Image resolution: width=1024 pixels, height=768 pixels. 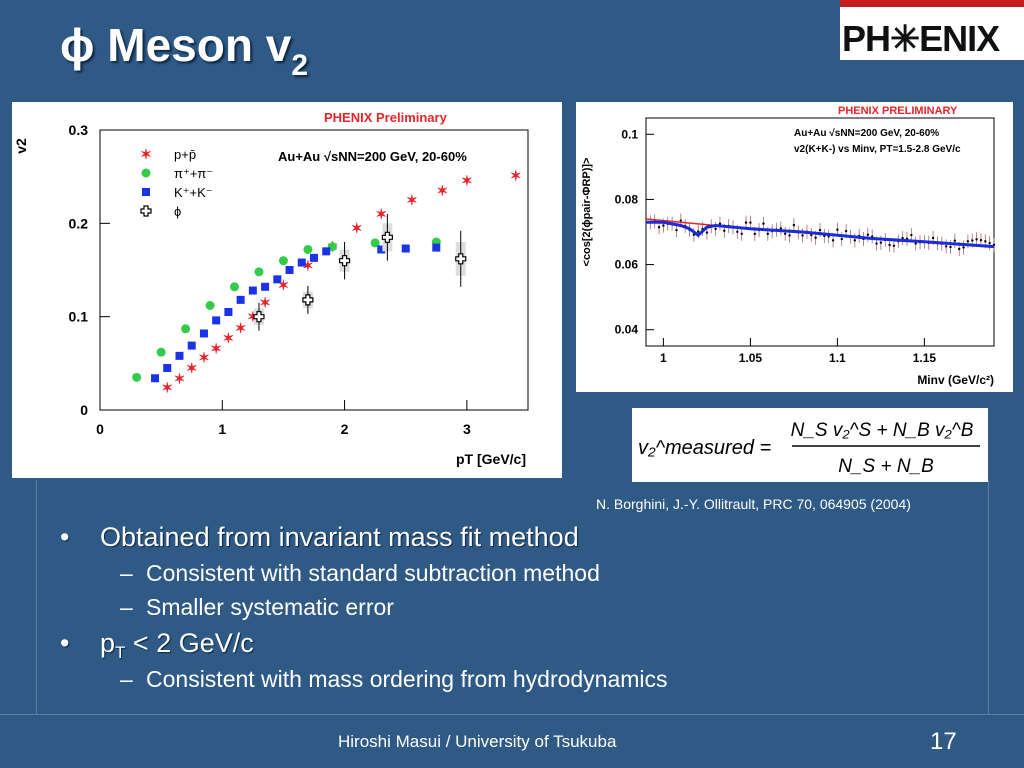 I want to click on plot-frame-right, so click(x=820, y=232).